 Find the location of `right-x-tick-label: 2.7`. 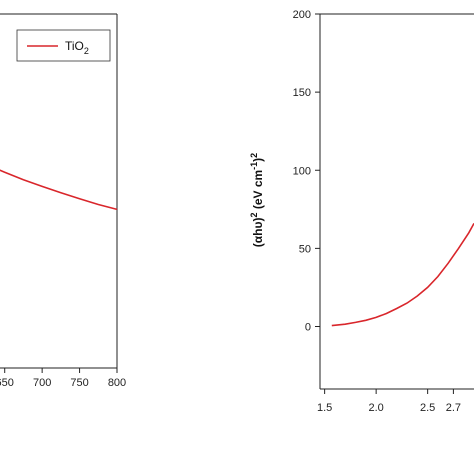

right-x-tick-label: 2.7 is located at coordinates (453, 408).